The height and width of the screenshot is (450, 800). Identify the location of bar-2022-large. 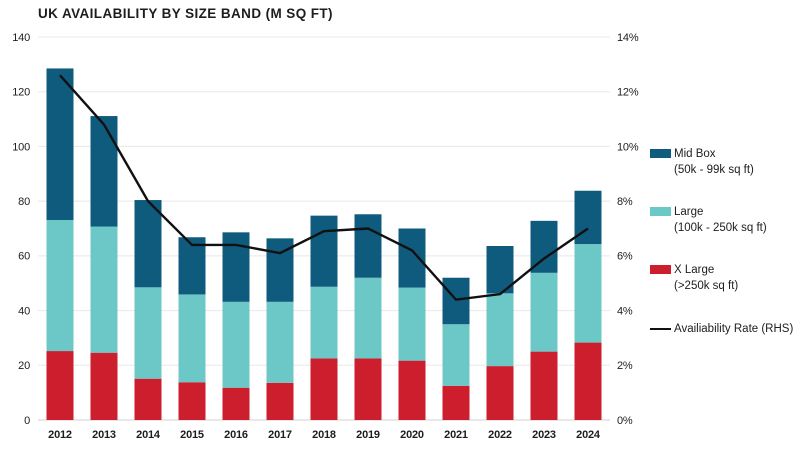
(500, 330).